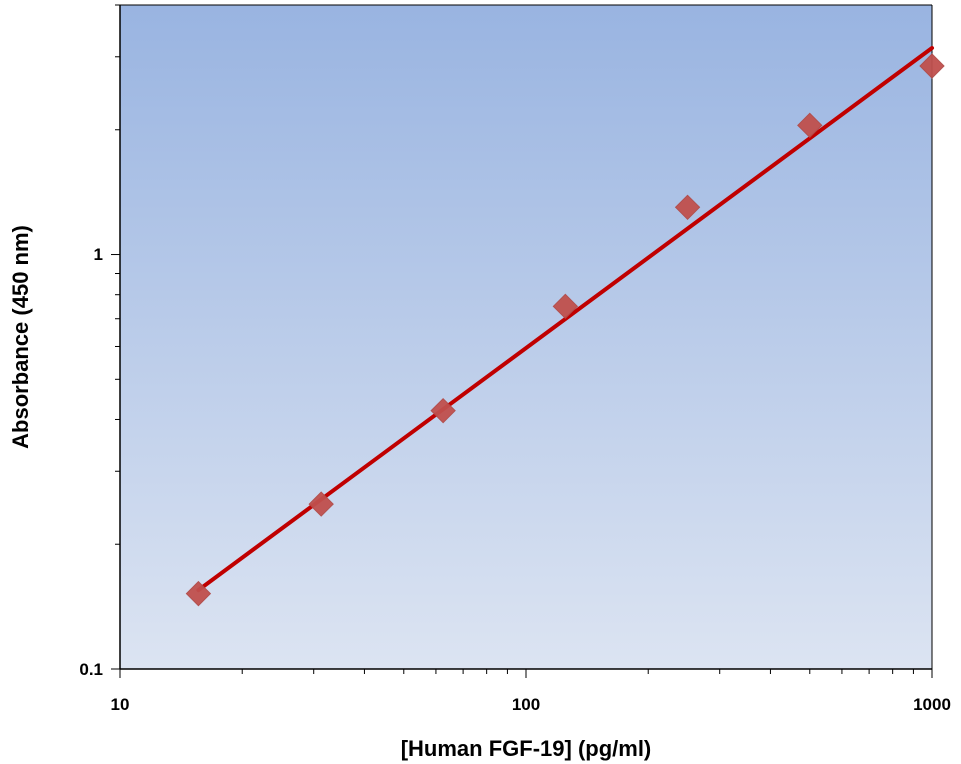 The image size is (961, 764). Describe the element at coordinates (932, 704) in the screenshot. I see `x-tick-label-1000: 1000` at that location.